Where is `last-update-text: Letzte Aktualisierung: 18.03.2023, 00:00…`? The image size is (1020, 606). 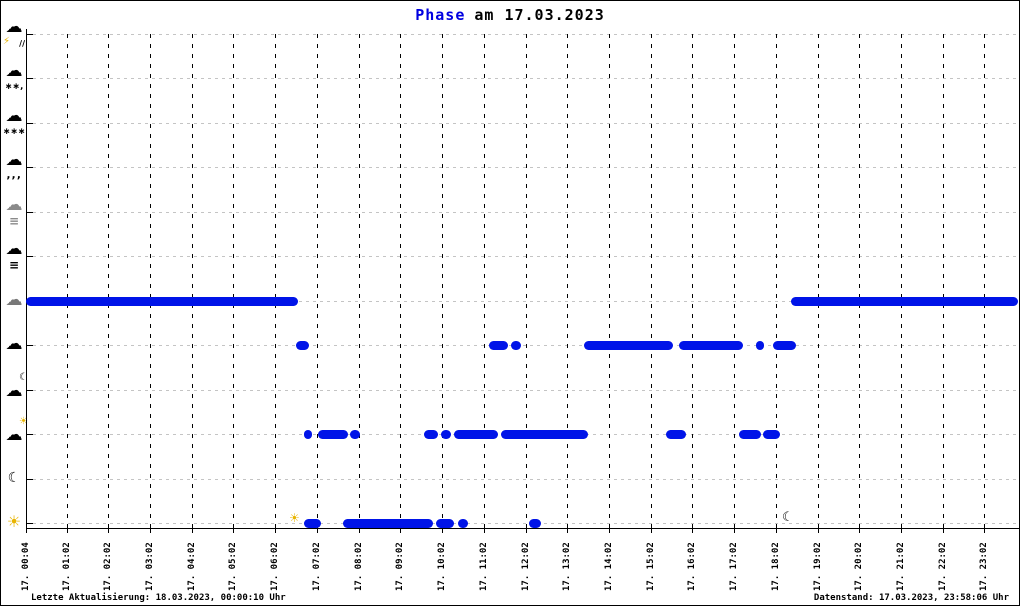 last-update-text: Letzte Aktualisierung: 18.03.2023, 00:00… is located at coordinates (158, 598).